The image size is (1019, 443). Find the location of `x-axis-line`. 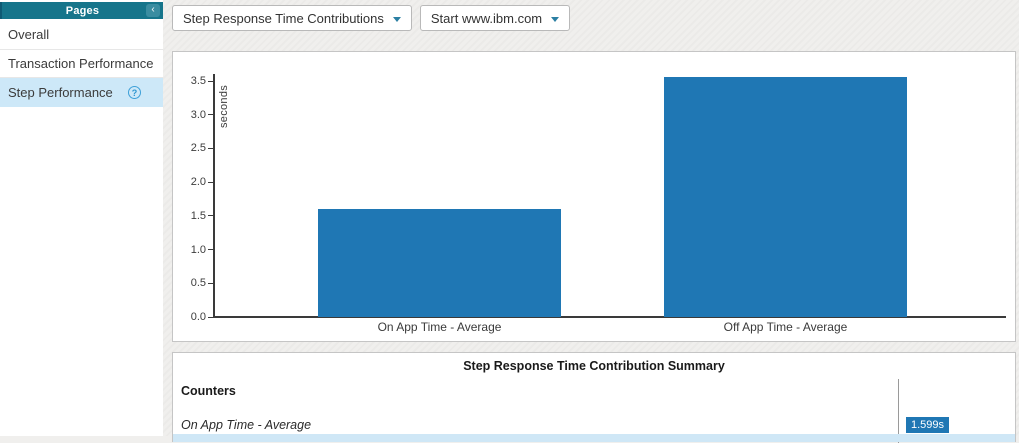

x-axis-line is located at coordinates (609, 317).